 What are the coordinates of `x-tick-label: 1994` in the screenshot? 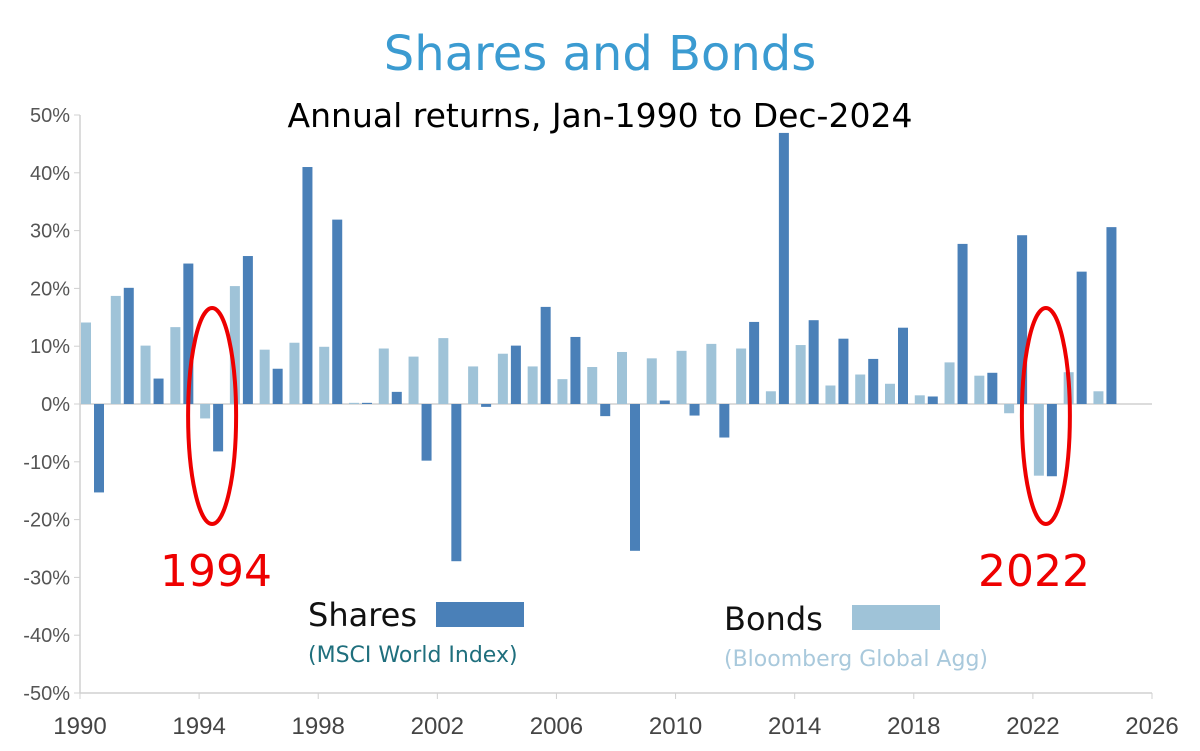 It's located at (198, 726).